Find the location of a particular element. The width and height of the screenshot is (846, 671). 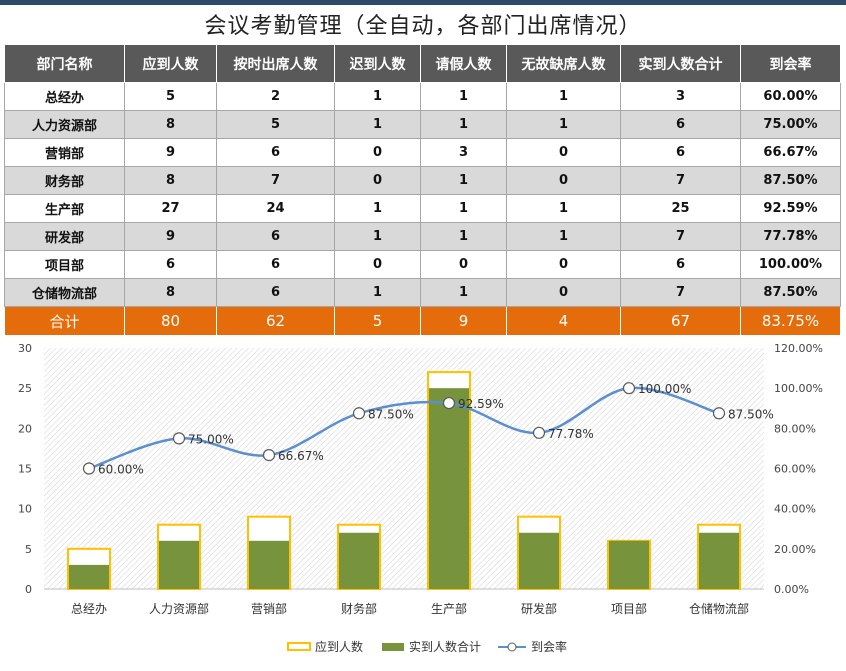

x-tick-label: 营销部 is located at coordinates (269, 608).